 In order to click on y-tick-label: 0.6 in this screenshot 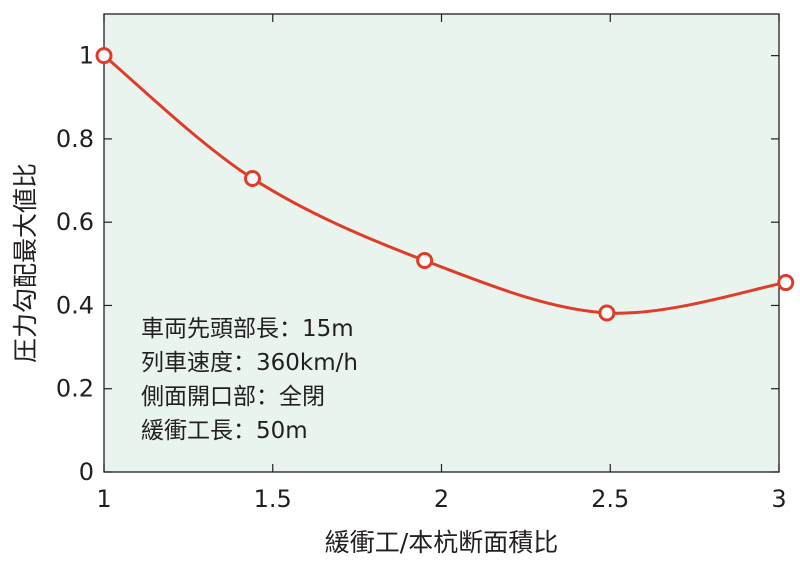, I will do `click(75, 222)`.